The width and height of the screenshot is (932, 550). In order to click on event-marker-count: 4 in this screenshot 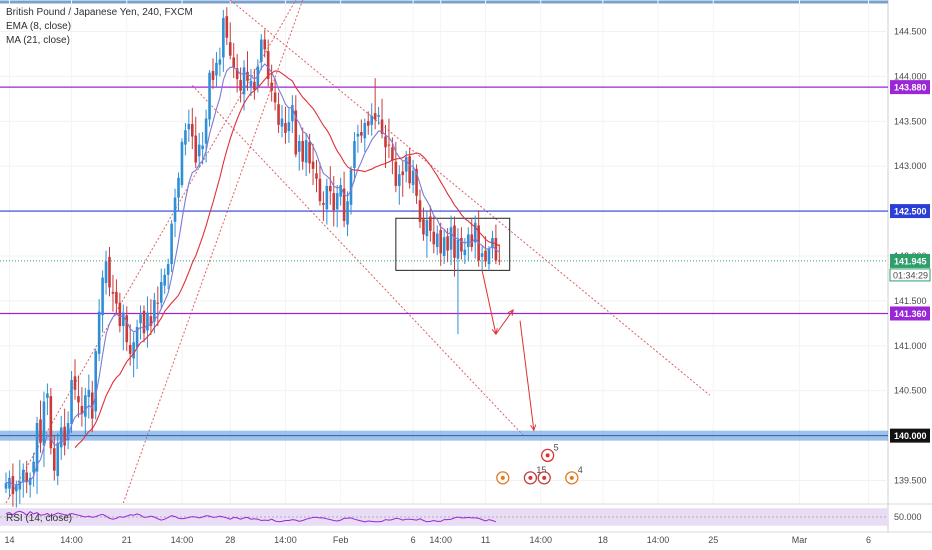, I will do `click(580, 470)`.